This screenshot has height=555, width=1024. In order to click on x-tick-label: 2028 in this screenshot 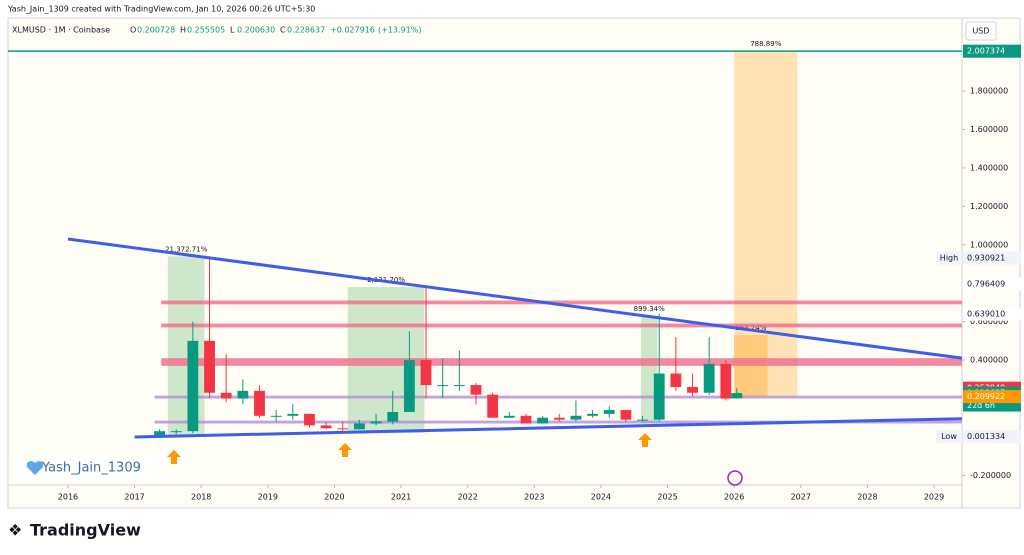, I will do `click(867, 497)`.